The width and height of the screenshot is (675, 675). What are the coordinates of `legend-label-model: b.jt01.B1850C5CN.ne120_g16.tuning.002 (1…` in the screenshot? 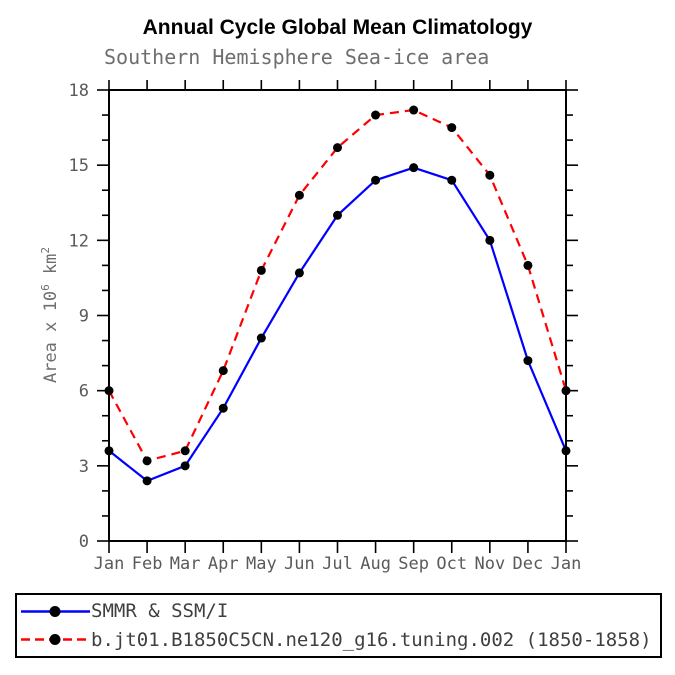 It's located at (371, 639).